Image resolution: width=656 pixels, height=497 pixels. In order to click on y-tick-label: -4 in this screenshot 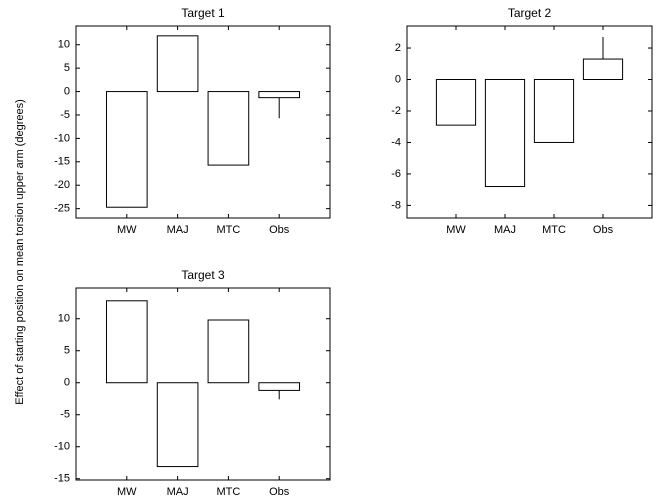, I will do `click(396, 142)`.